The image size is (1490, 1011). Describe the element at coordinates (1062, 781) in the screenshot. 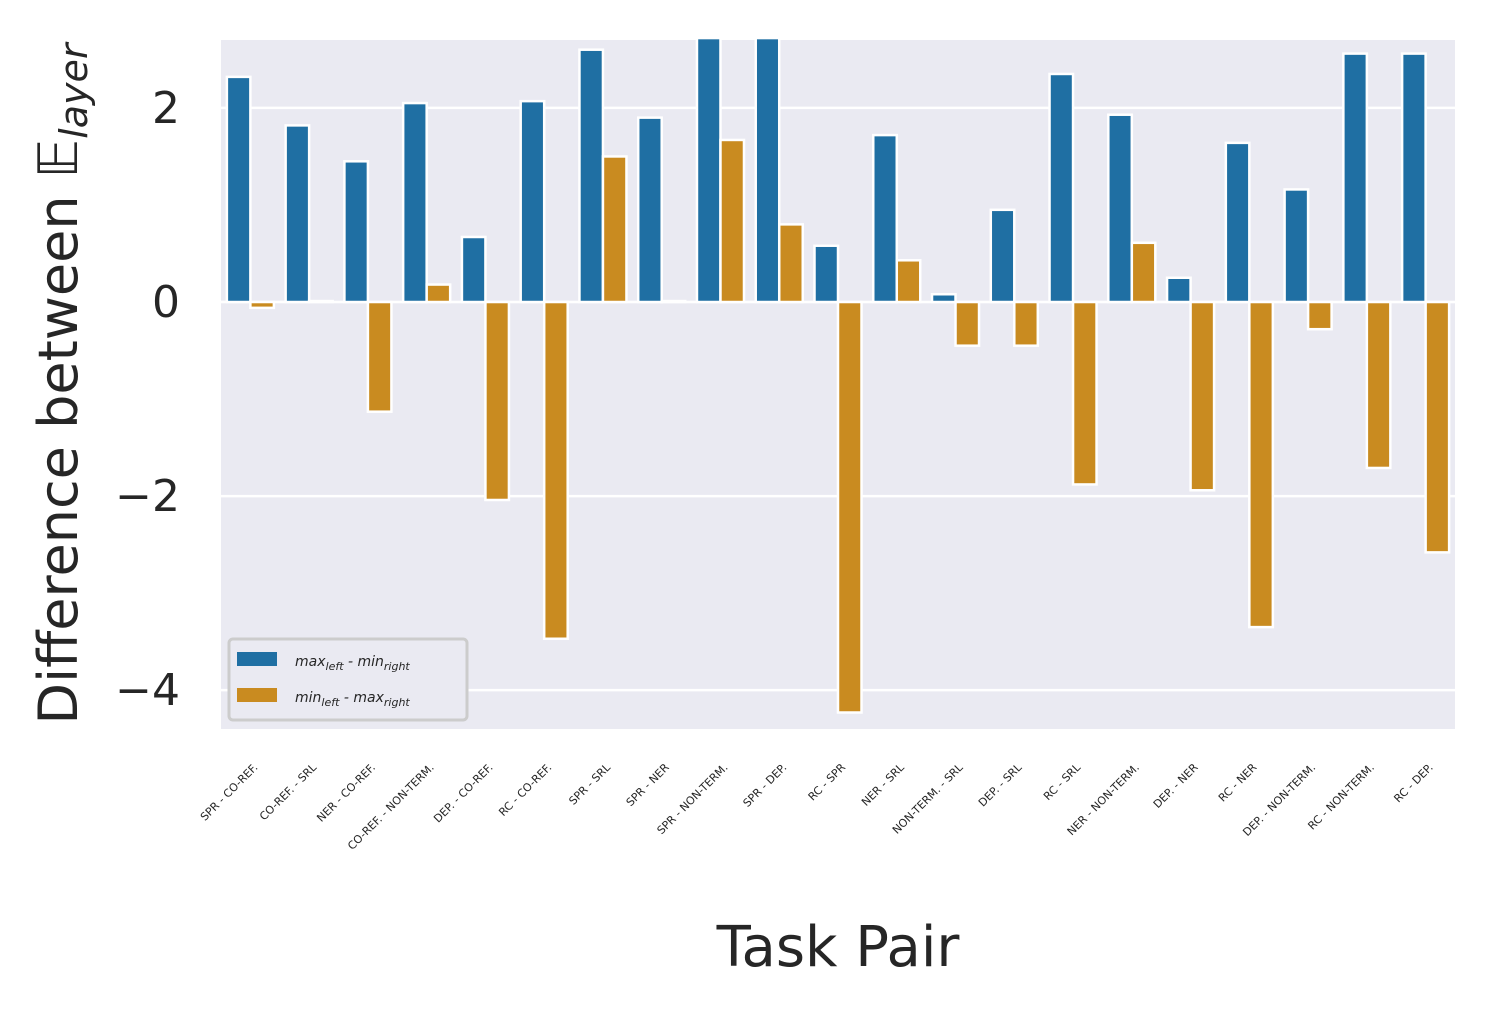

I see `x-tick-label: RC - SRL` at that location.